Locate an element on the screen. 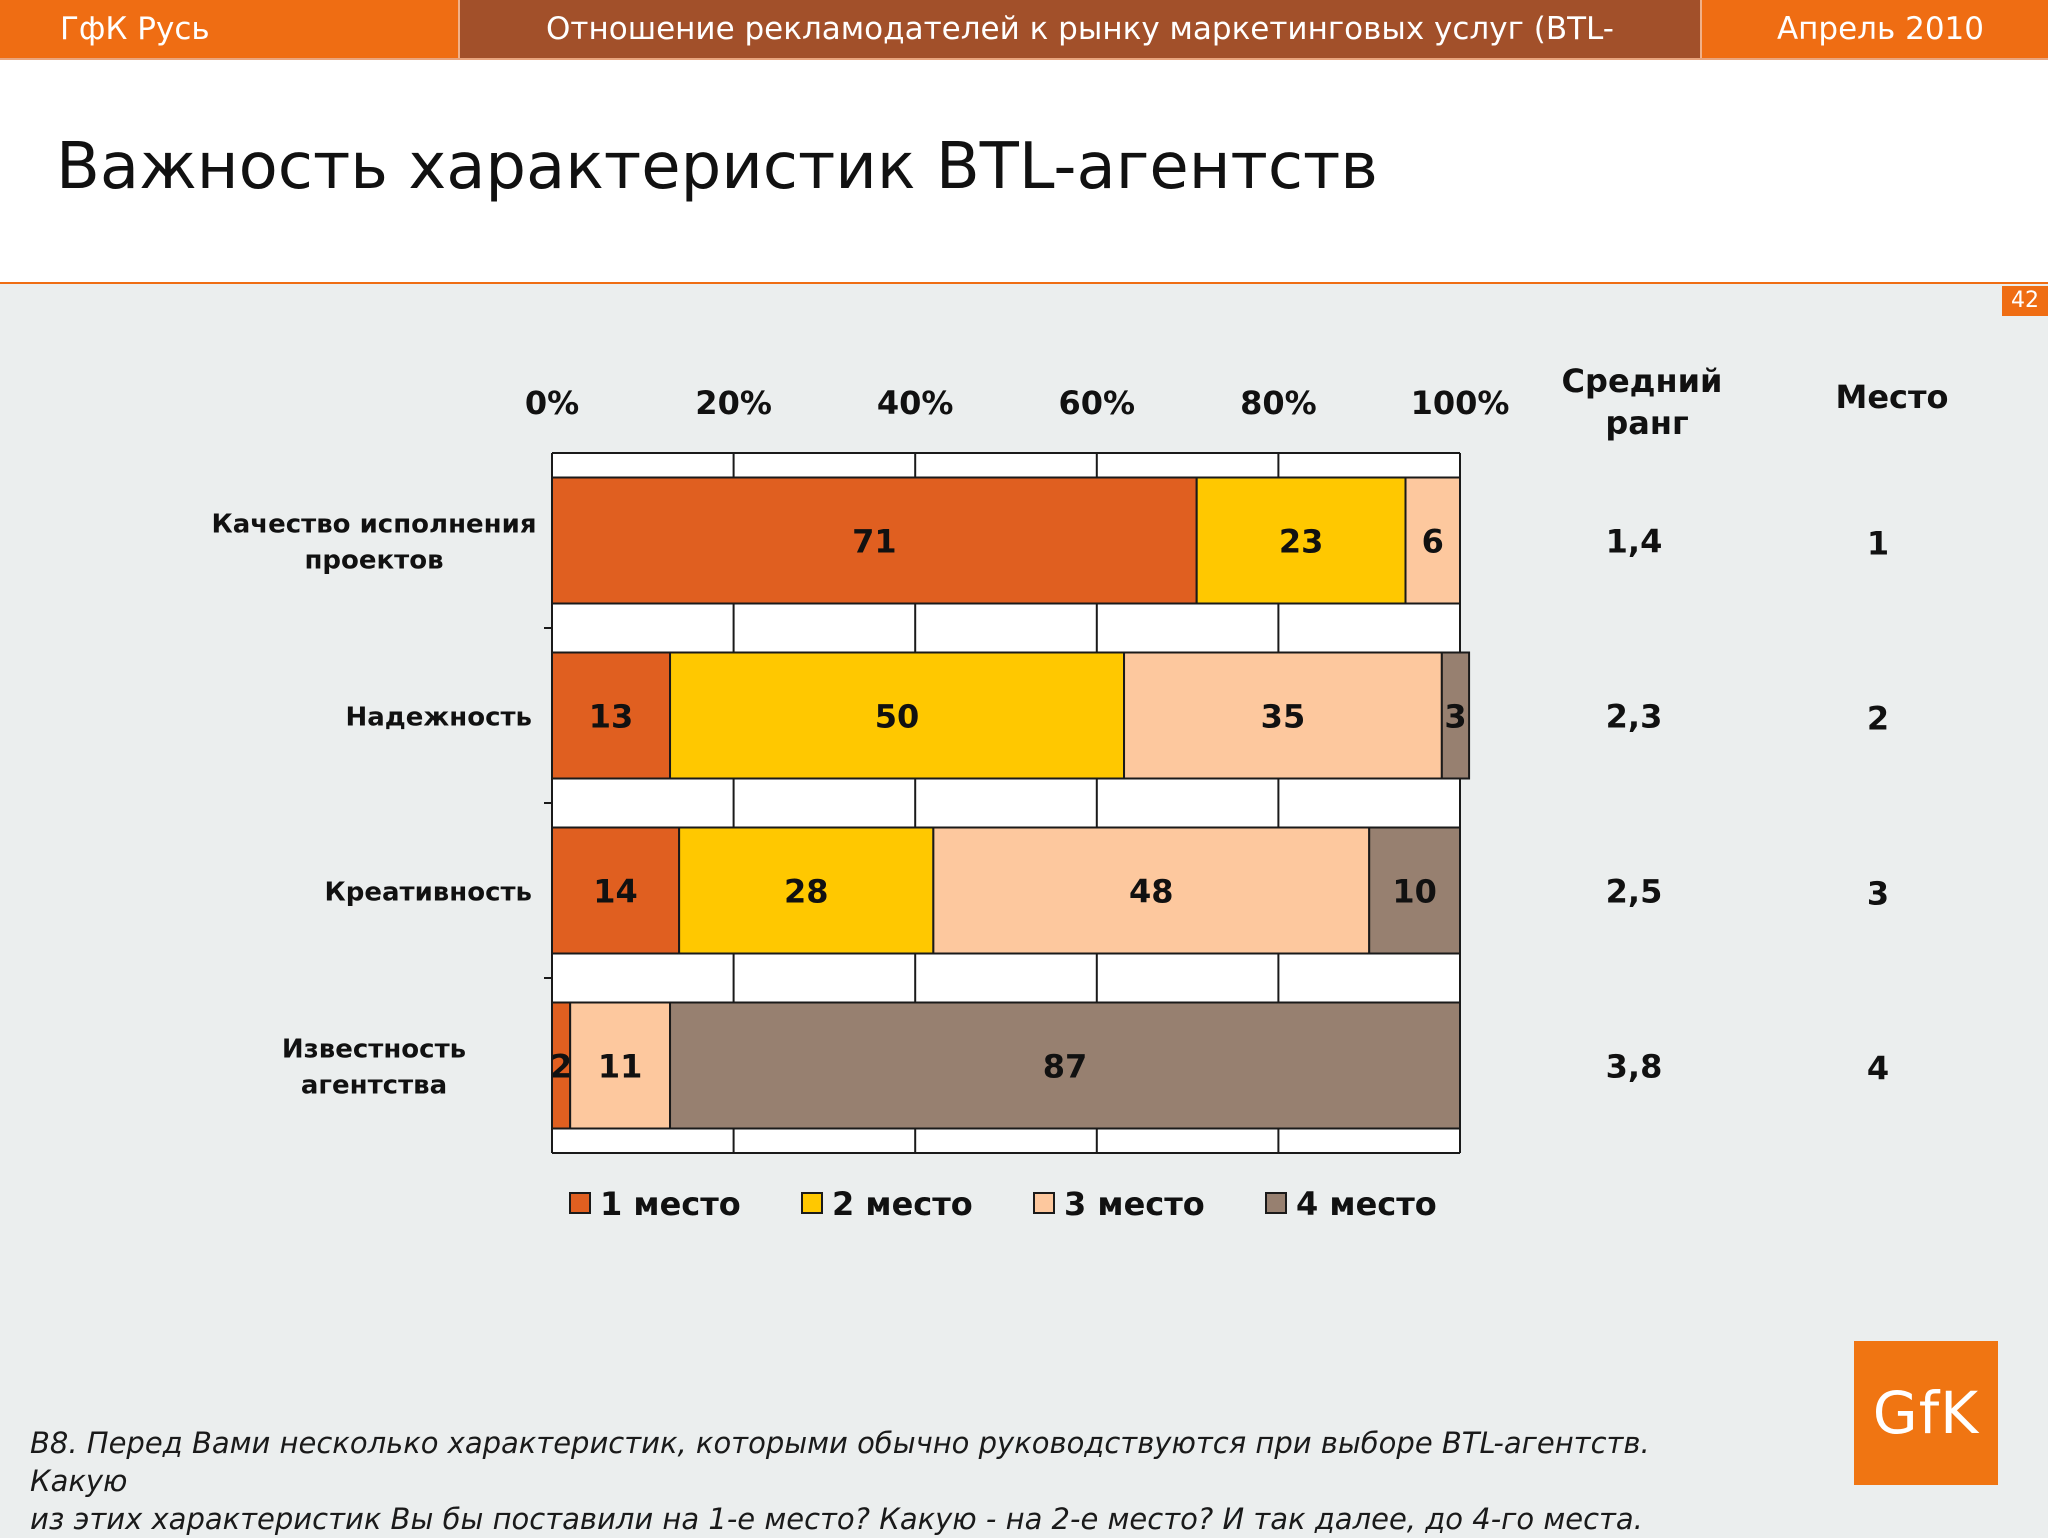 Image resolution: width=2048 pixels, height=1538 pixels. title-divider is located at coordinates (1024, 283).